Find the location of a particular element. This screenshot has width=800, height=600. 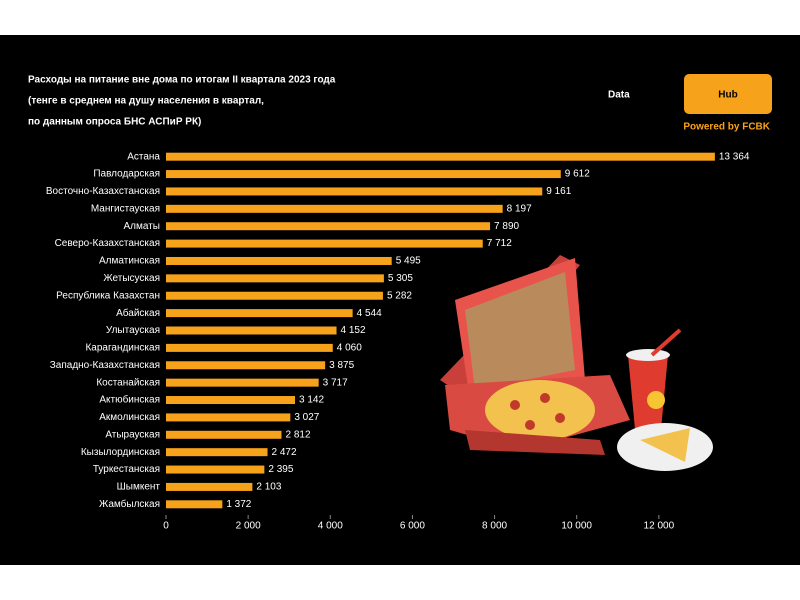

value-label: 2 395 is located at coordinates (280, 469).